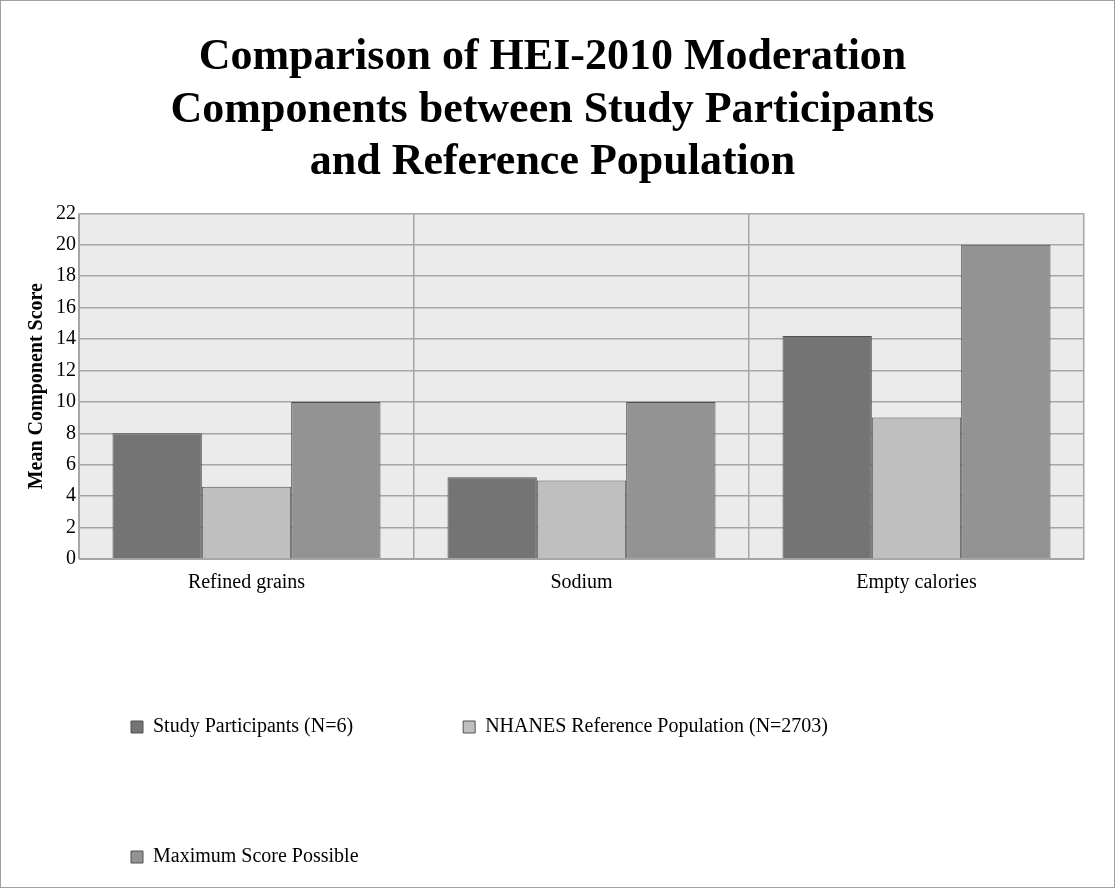 This screenshot has width=1115, height=888. Describe the element at coordinates (552, 107) in the screenshot. I see `chart-title: Comparison of HEI-2010 Moderation Components between Study Participants and Reference Population` at that location.